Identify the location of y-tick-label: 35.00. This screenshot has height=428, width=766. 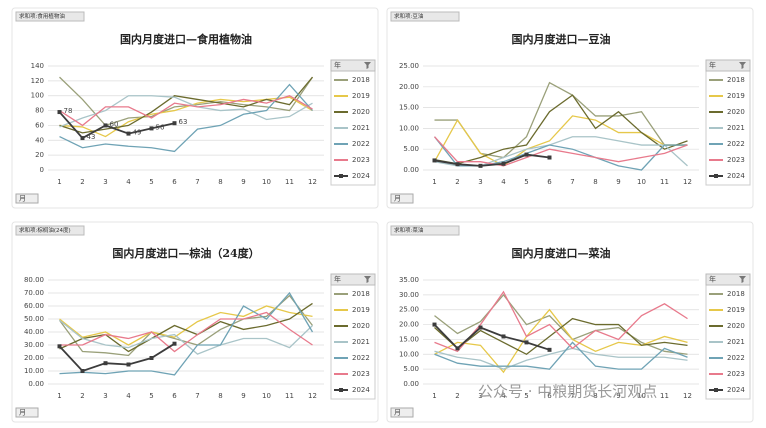
(409, 280).